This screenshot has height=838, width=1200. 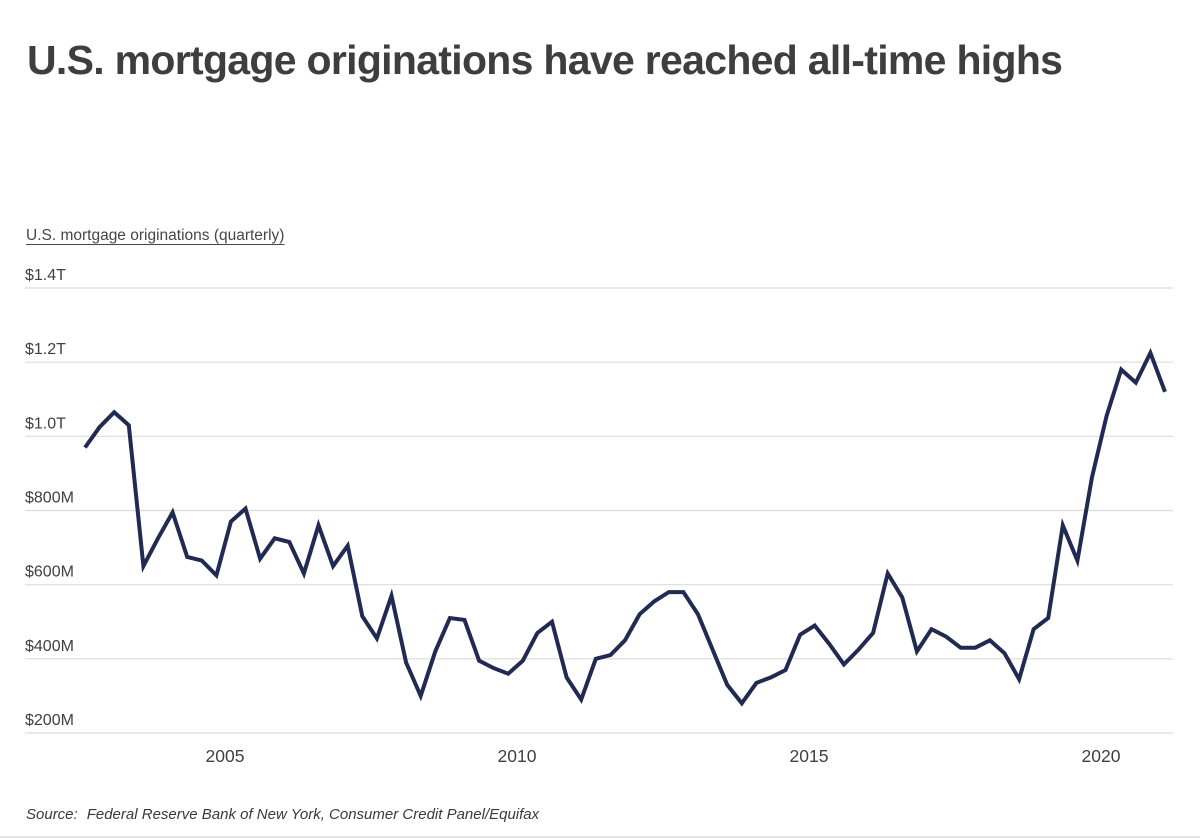 I want to click on x-tick-label: 2005, so click(x=225, y=756).